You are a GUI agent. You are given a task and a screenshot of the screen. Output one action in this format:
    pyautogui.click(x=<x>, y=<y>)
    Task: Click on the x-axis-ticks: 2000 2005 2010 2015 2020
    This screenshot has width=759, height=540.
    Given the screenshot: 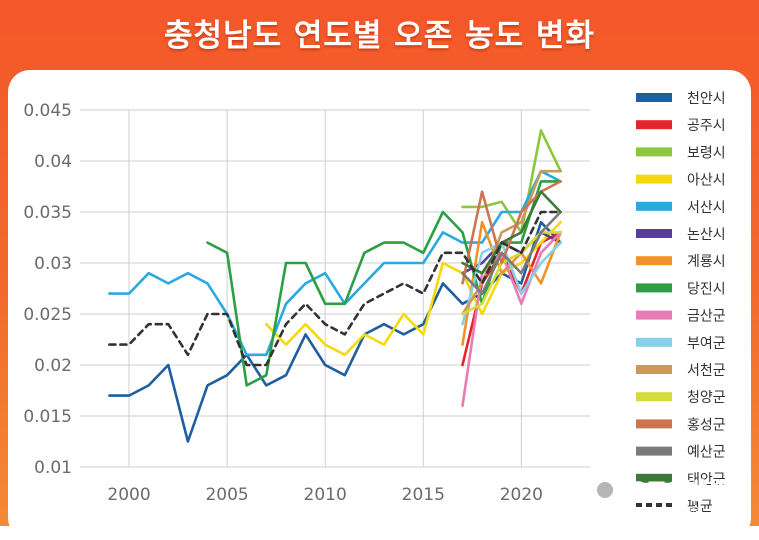 What is the action you would take?
    pyautogui.click(x=325, y=495)
    